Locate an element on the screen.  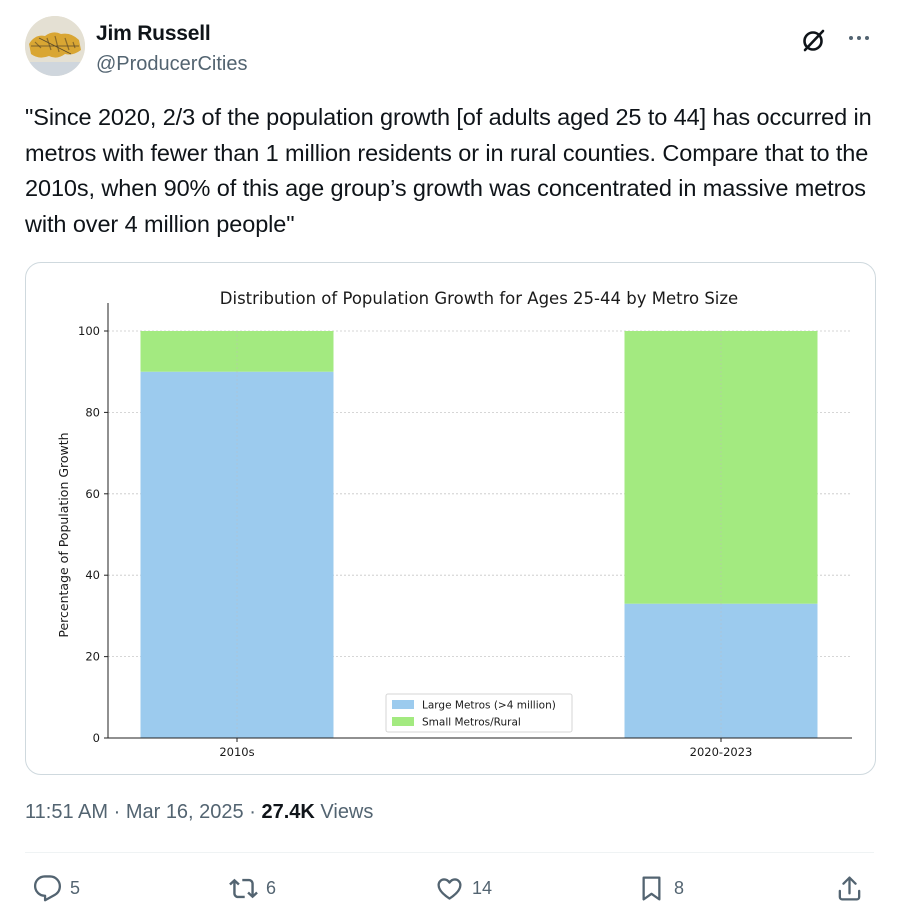
grok-icon is located at coordinates (814, 40).